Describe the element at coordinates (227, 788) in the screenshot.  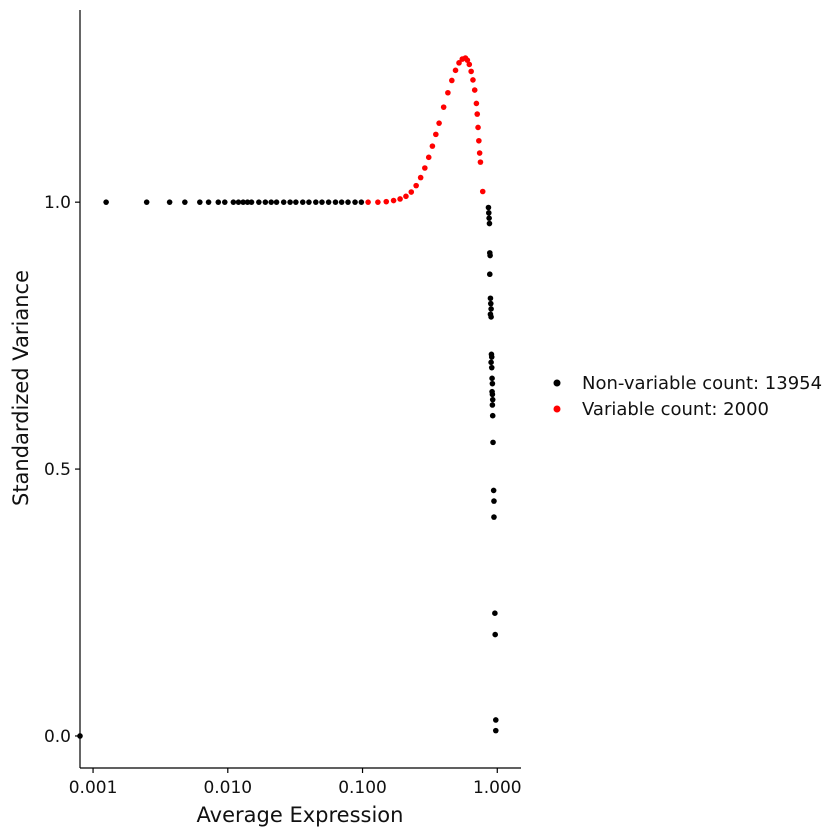
I see `x-tick-label: 0.010` at that location.